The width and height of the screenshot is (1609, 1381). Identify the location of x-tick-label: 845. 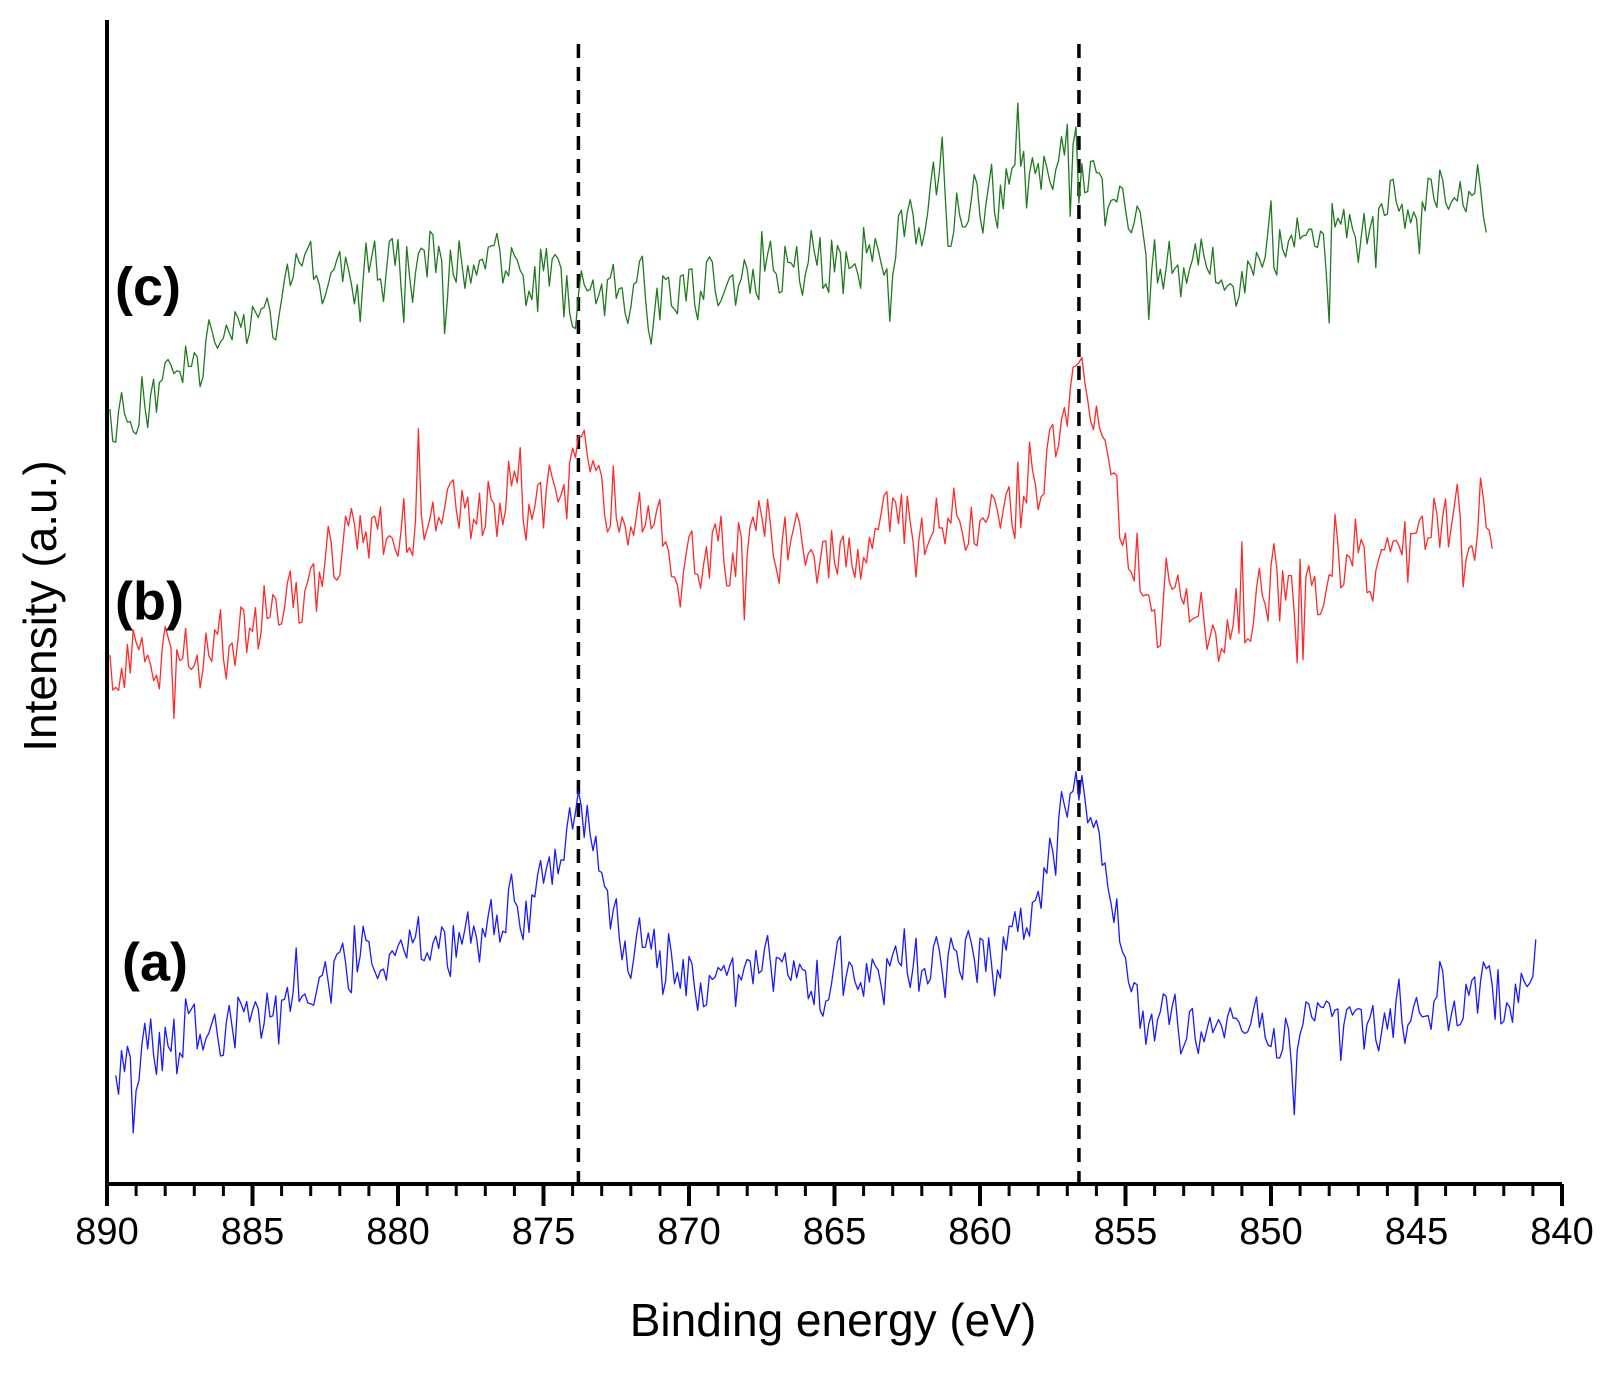
(1416, 1232).